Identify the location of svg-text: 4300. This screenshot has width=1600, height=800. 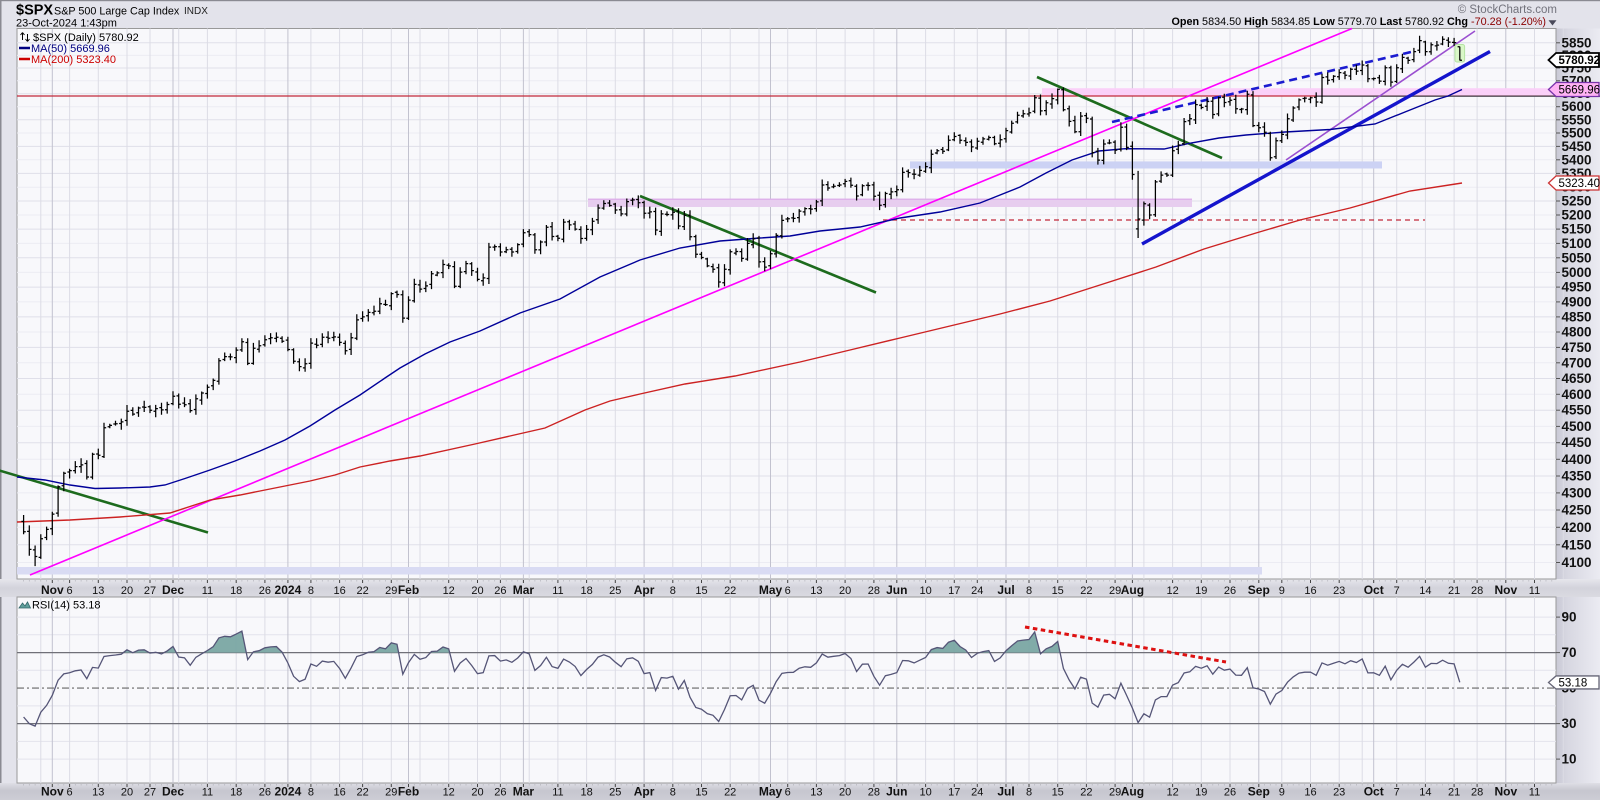
(1577, 492).